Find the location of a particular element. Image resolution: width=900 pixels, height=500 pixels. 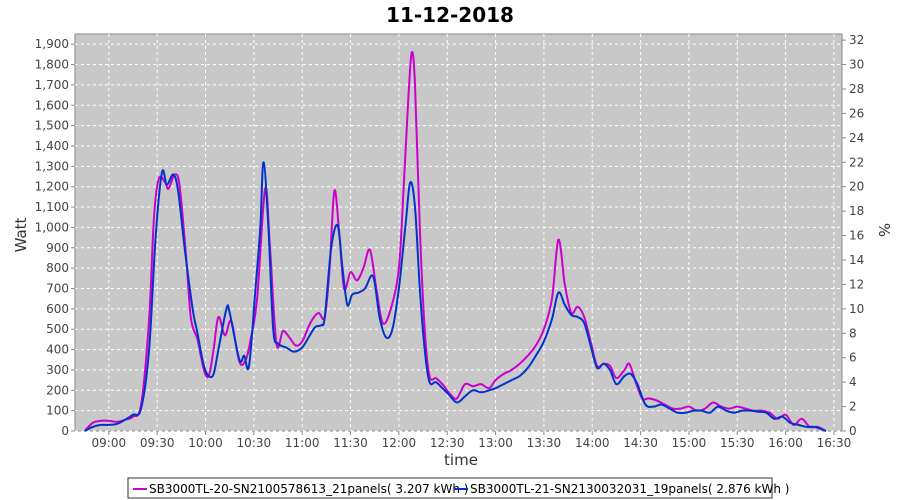

y-tick-label: 200 is located at coordinates (57, 390).